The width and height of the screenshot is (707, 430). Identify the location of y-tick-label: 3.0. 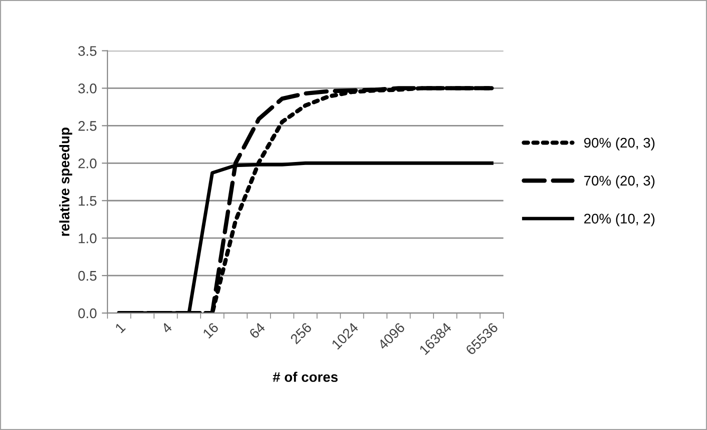
(87, 89).